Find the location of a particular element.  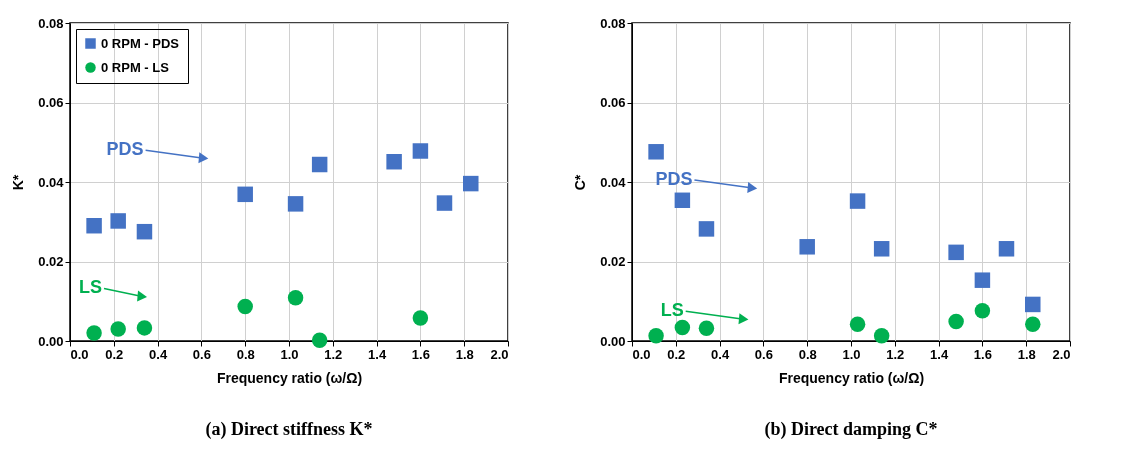

y-axis-title: K* is located at coordinates (18, 182).